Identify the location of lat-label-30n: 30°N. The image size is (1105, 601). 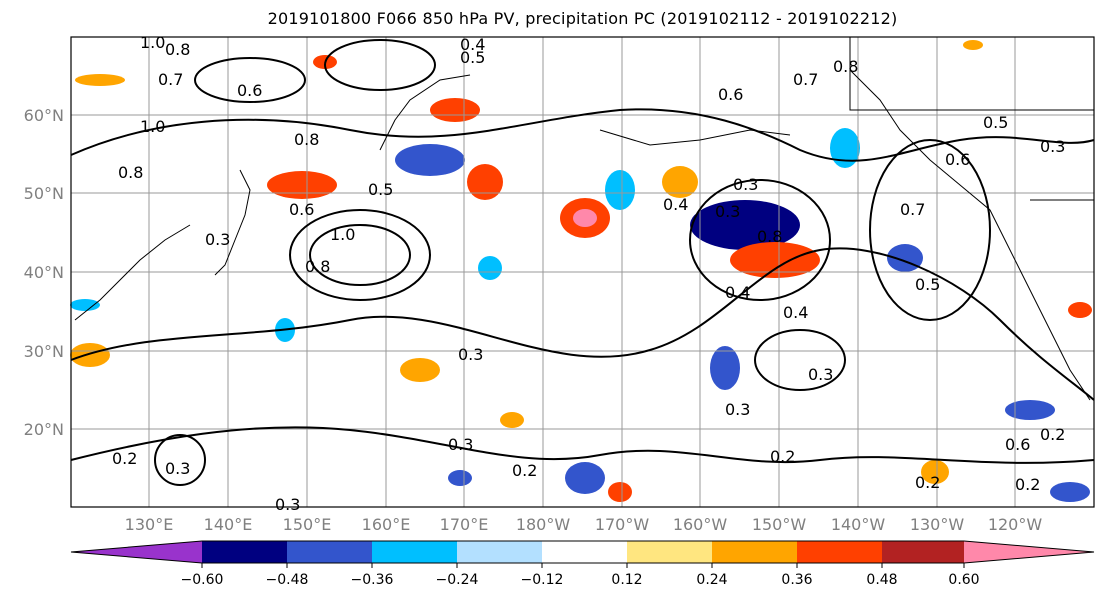
(44, 351).